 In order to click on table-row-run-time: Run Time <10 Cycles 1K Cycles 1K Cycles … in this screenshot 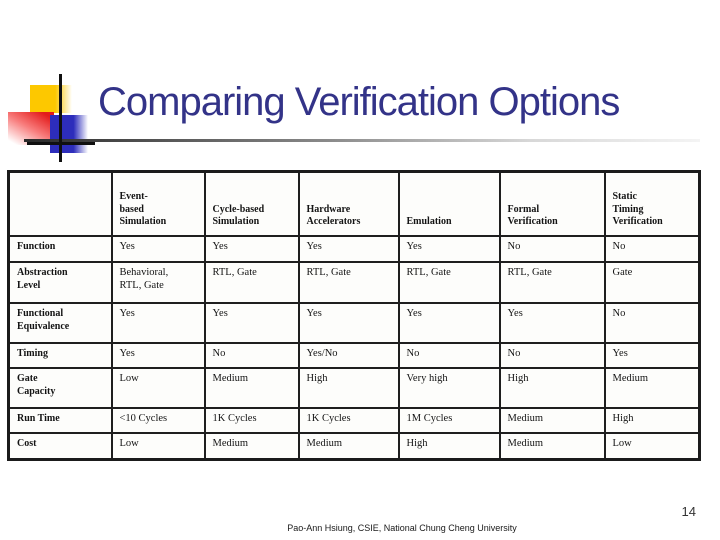, I will do `click(354, 420)`.